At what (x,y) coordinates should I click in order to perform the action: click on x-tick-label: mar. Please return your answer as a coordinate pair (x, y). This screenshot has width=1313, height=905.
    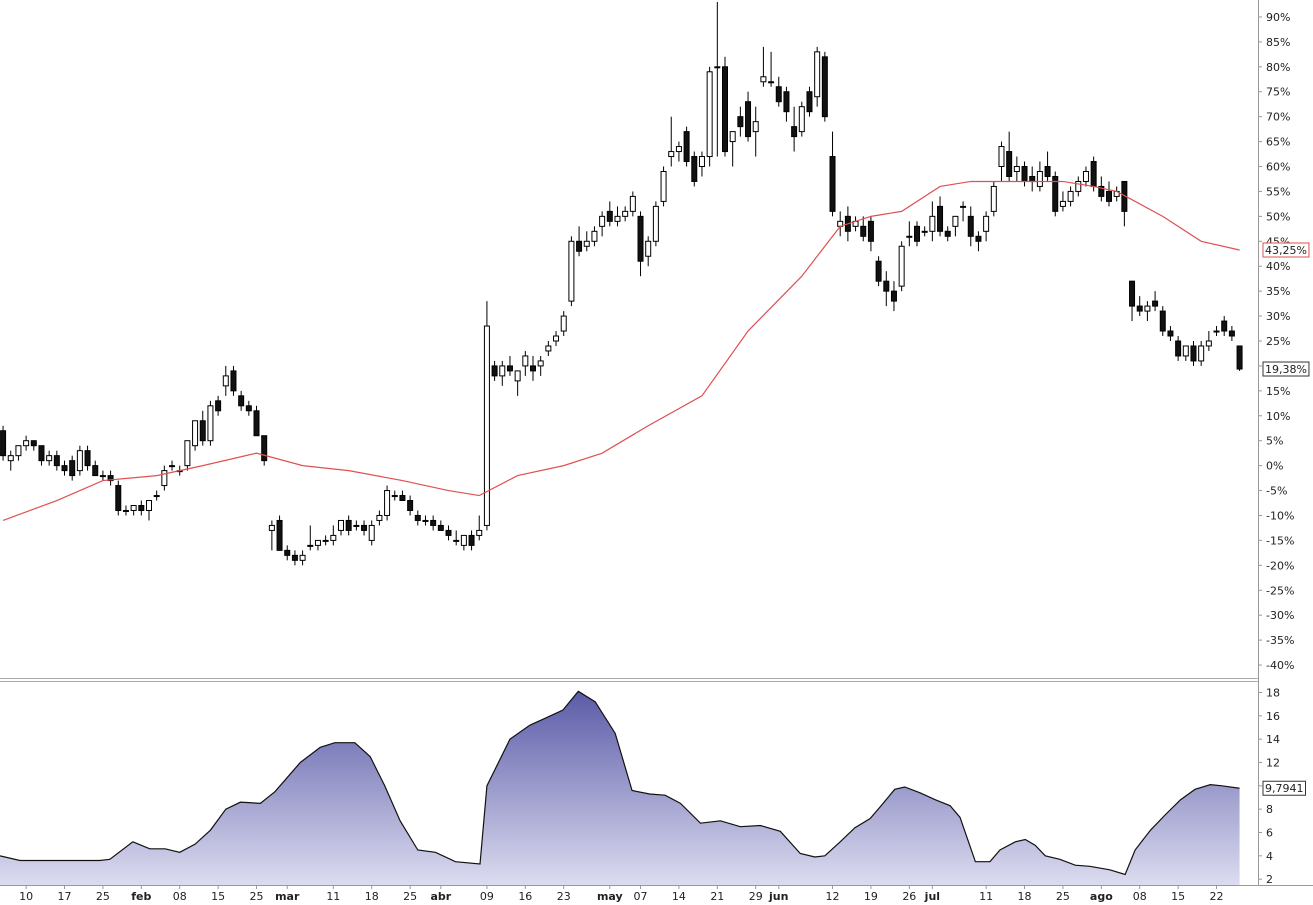
    Looking at the image, I should click on (287, 896).